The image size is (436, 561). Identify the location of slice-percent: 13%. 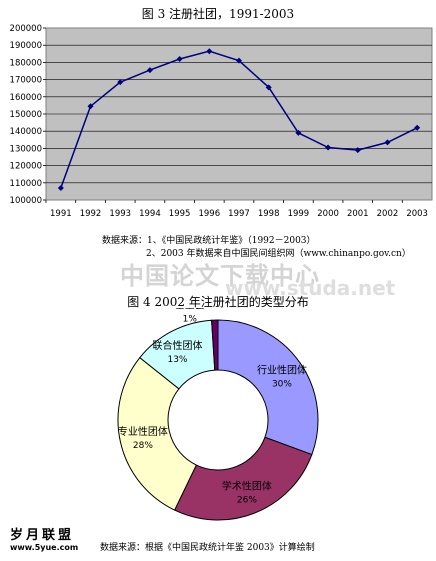
(177, 360).